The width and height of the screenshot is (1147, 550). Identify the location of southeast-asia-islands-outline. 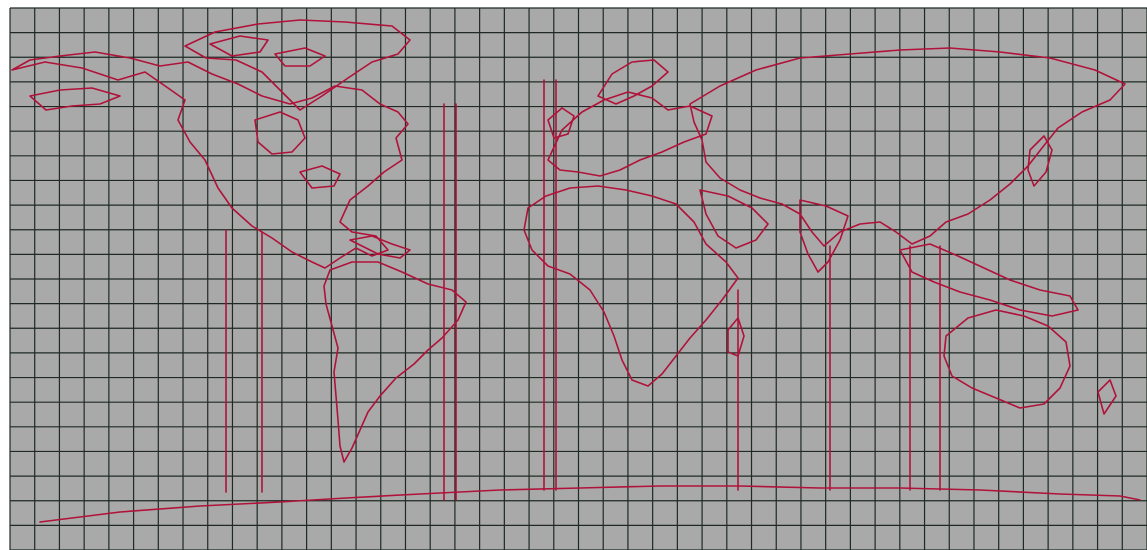
(989, 280).